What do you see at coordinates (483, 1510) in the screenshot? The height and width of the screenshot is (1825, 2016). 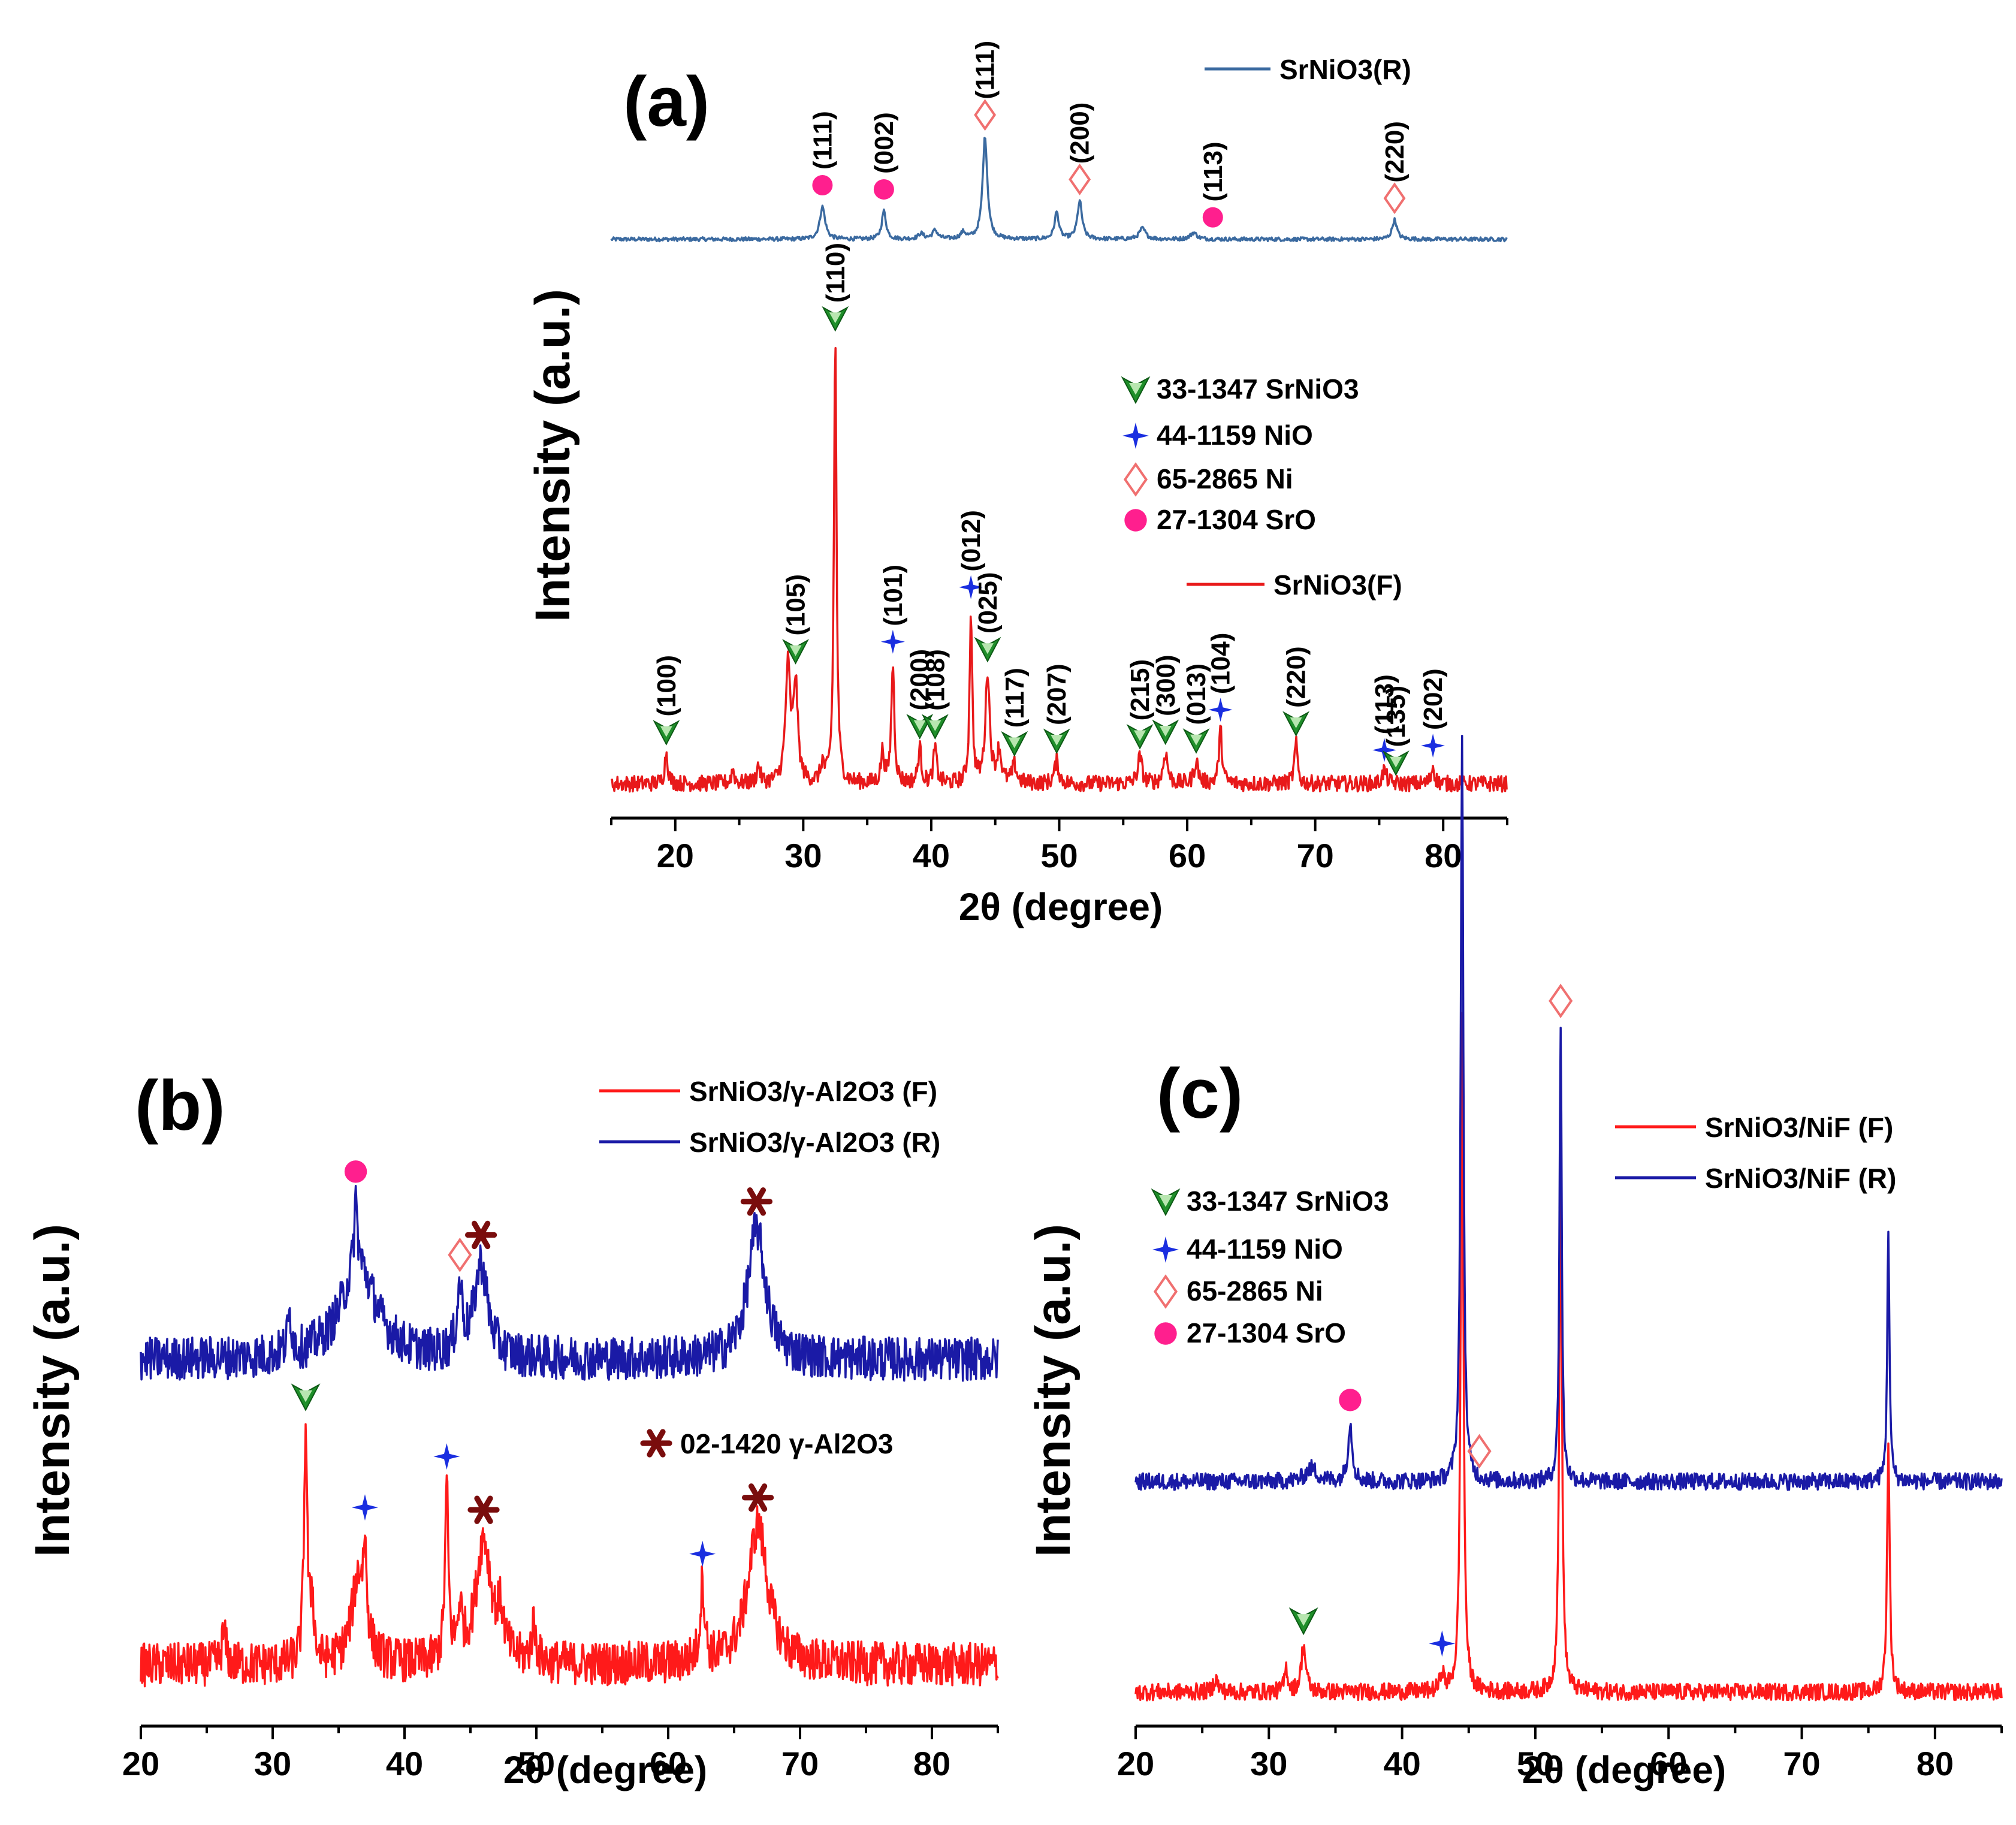 I see `asterisk-icon` at bounding box center [483, 1510].